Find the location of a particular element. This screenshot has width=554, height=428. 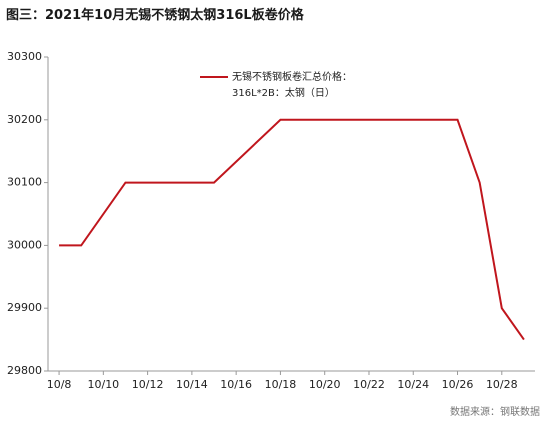

x-tick-label: 10/26 is located at coordinates (458, 384).